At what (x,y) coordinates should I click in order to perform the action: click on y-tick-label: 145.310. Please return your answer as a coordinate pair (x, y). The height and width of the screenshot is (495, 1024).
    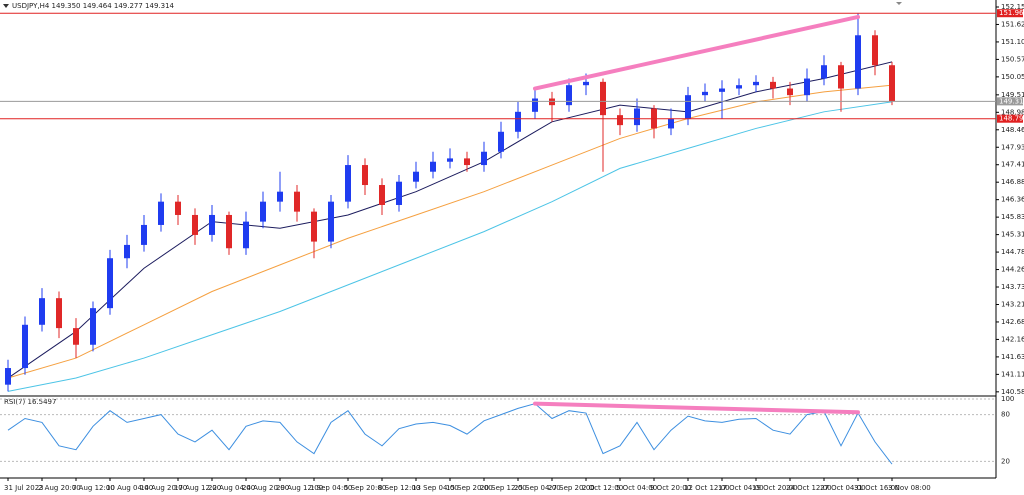
    Looking at the image, I should click on (1012, 235).